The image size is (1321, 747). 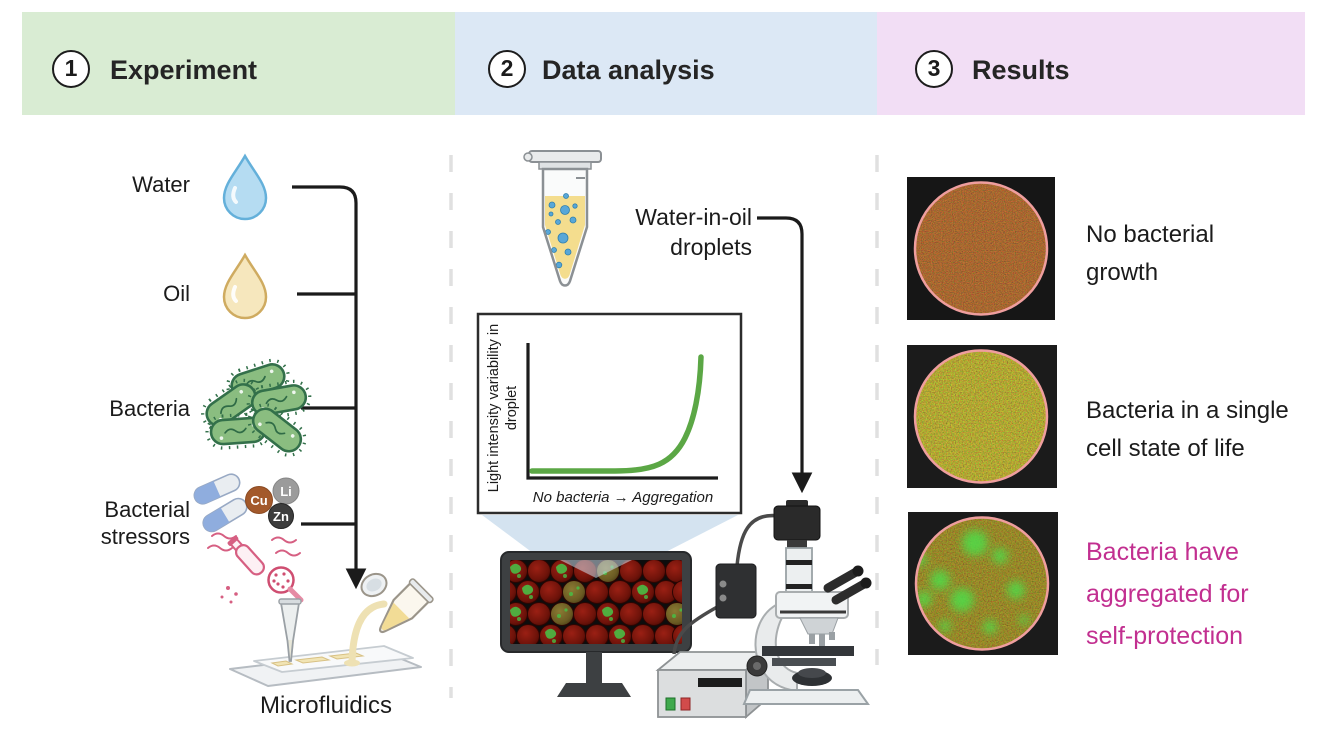 I want to click on microscope-icon, so click(x=763, y=609).